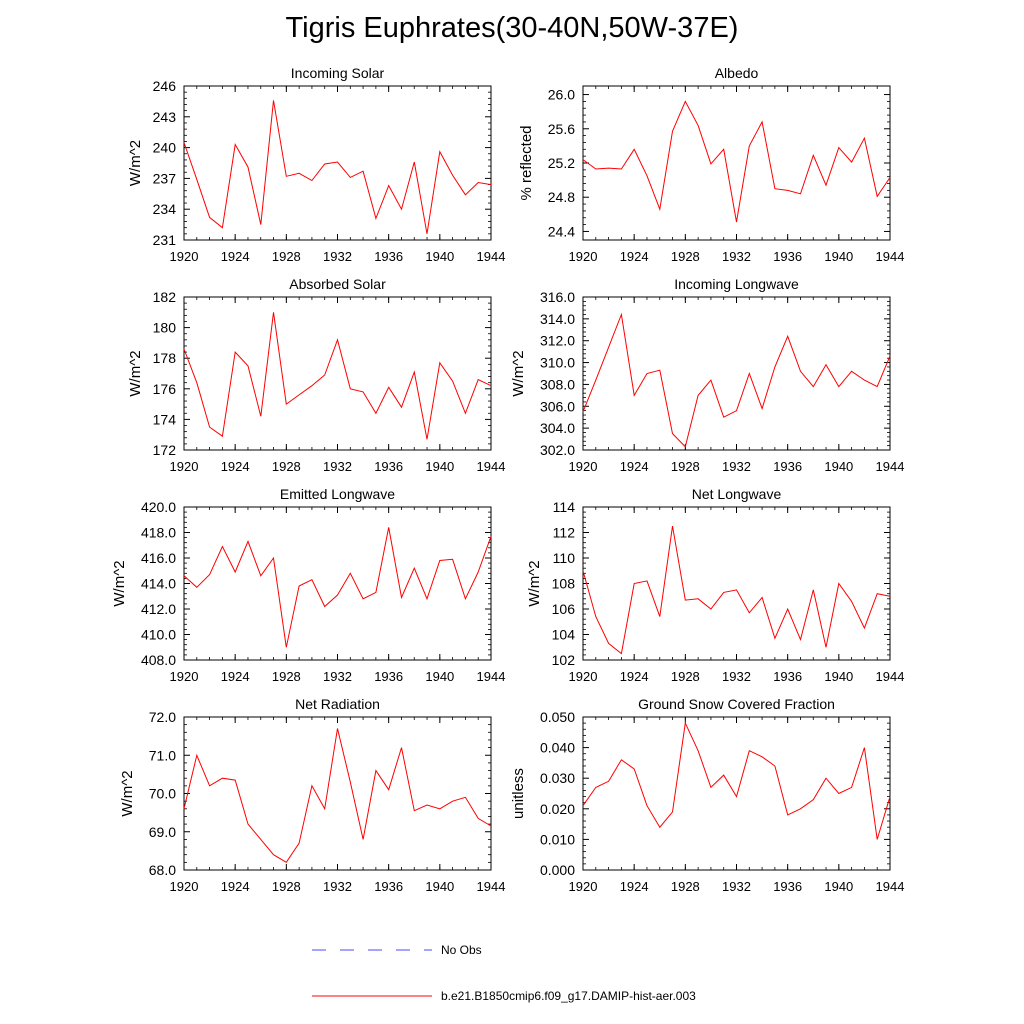 This screenshot has height=1024, width=1024. I want to click on y-tick-label: 178, so click(165, 358).